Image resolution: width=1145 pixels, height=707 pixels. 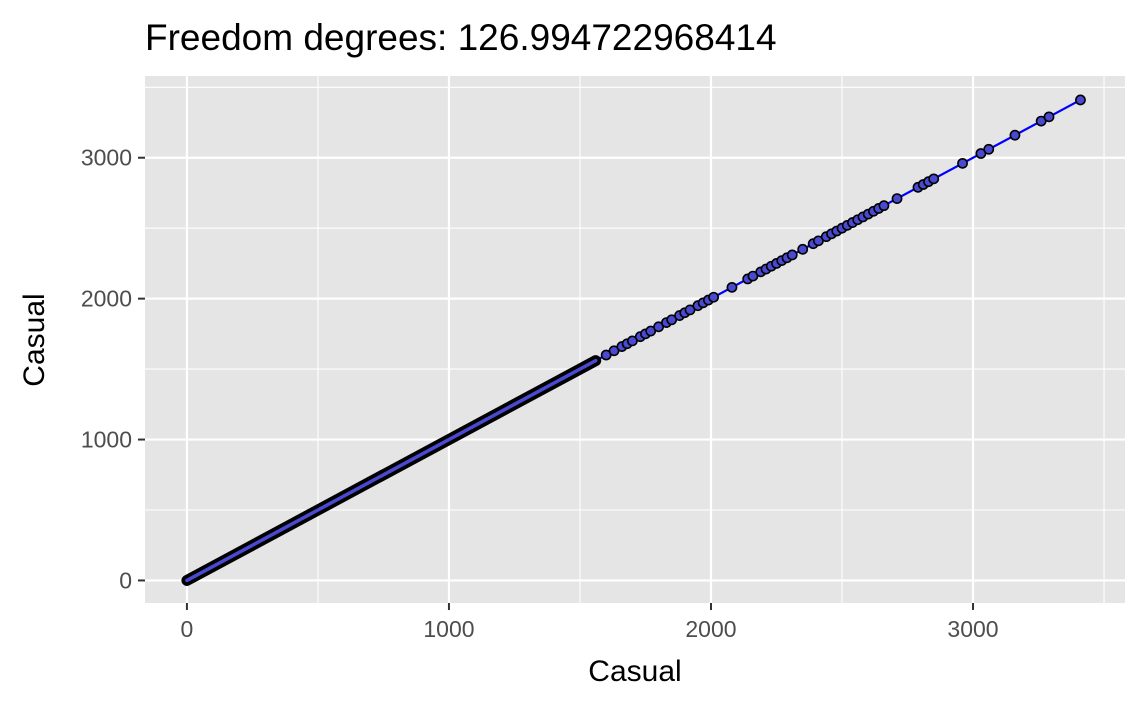 I want to click on x-tick-label: 2000, so click(x=710, y=629).